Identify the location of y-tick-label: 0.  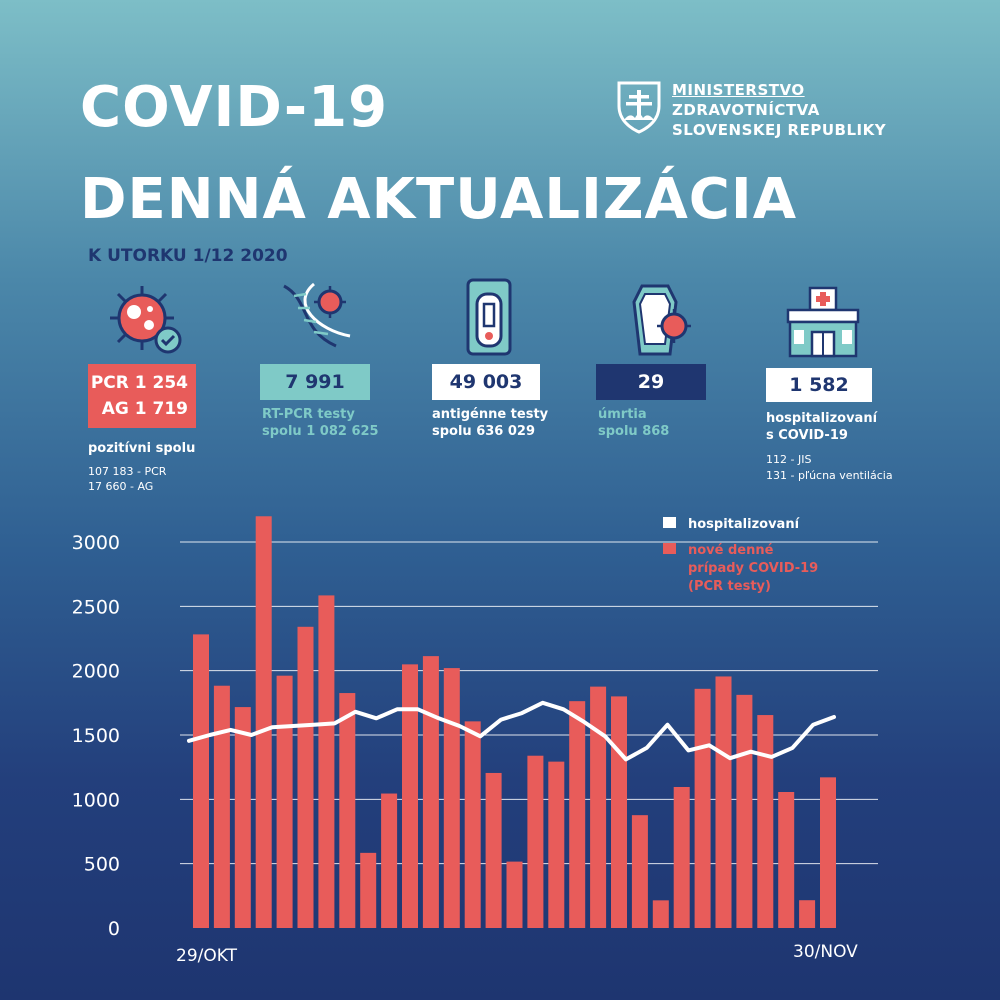
(114, 929).